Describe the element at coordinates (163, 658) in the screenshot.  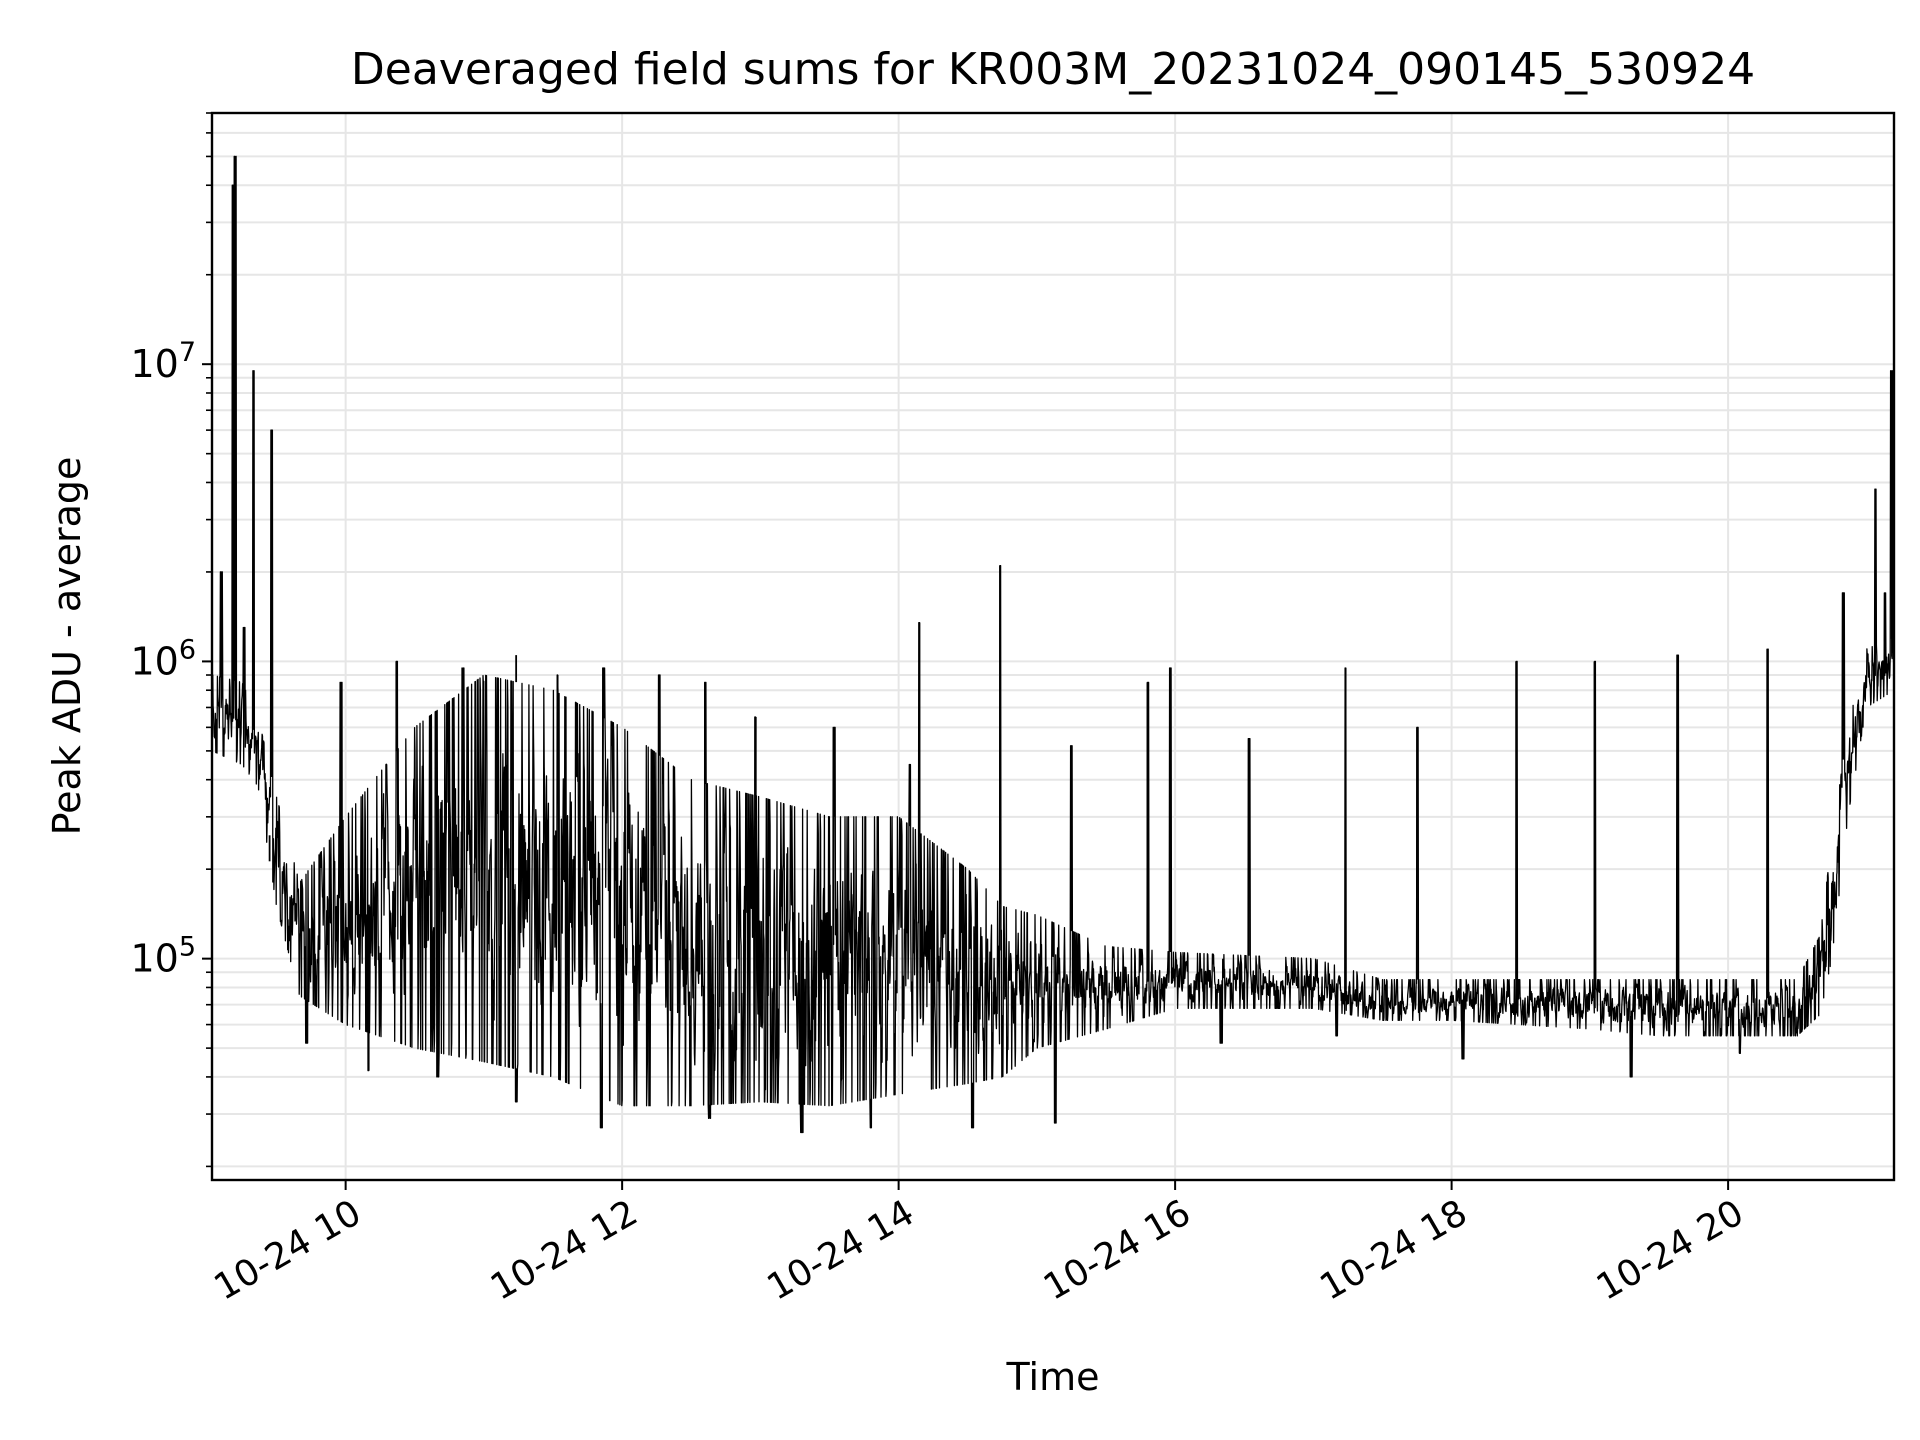
I see `y-tick-label: 106` at that location.